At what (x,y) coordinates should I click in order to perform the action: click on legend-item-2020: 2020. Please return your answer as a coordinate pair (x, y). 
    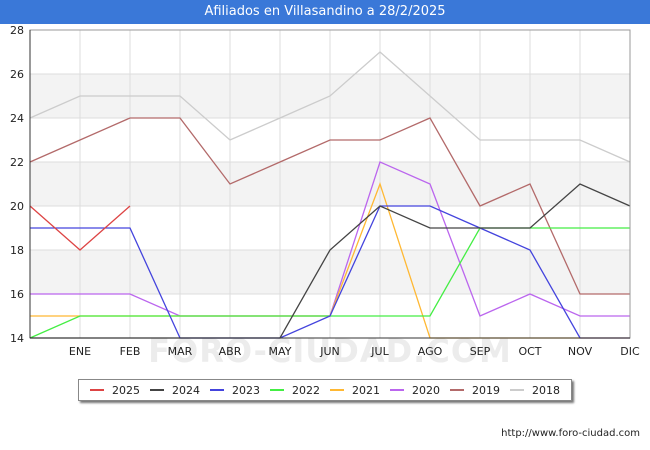
    Looking at the image, I should click on (415, 390).